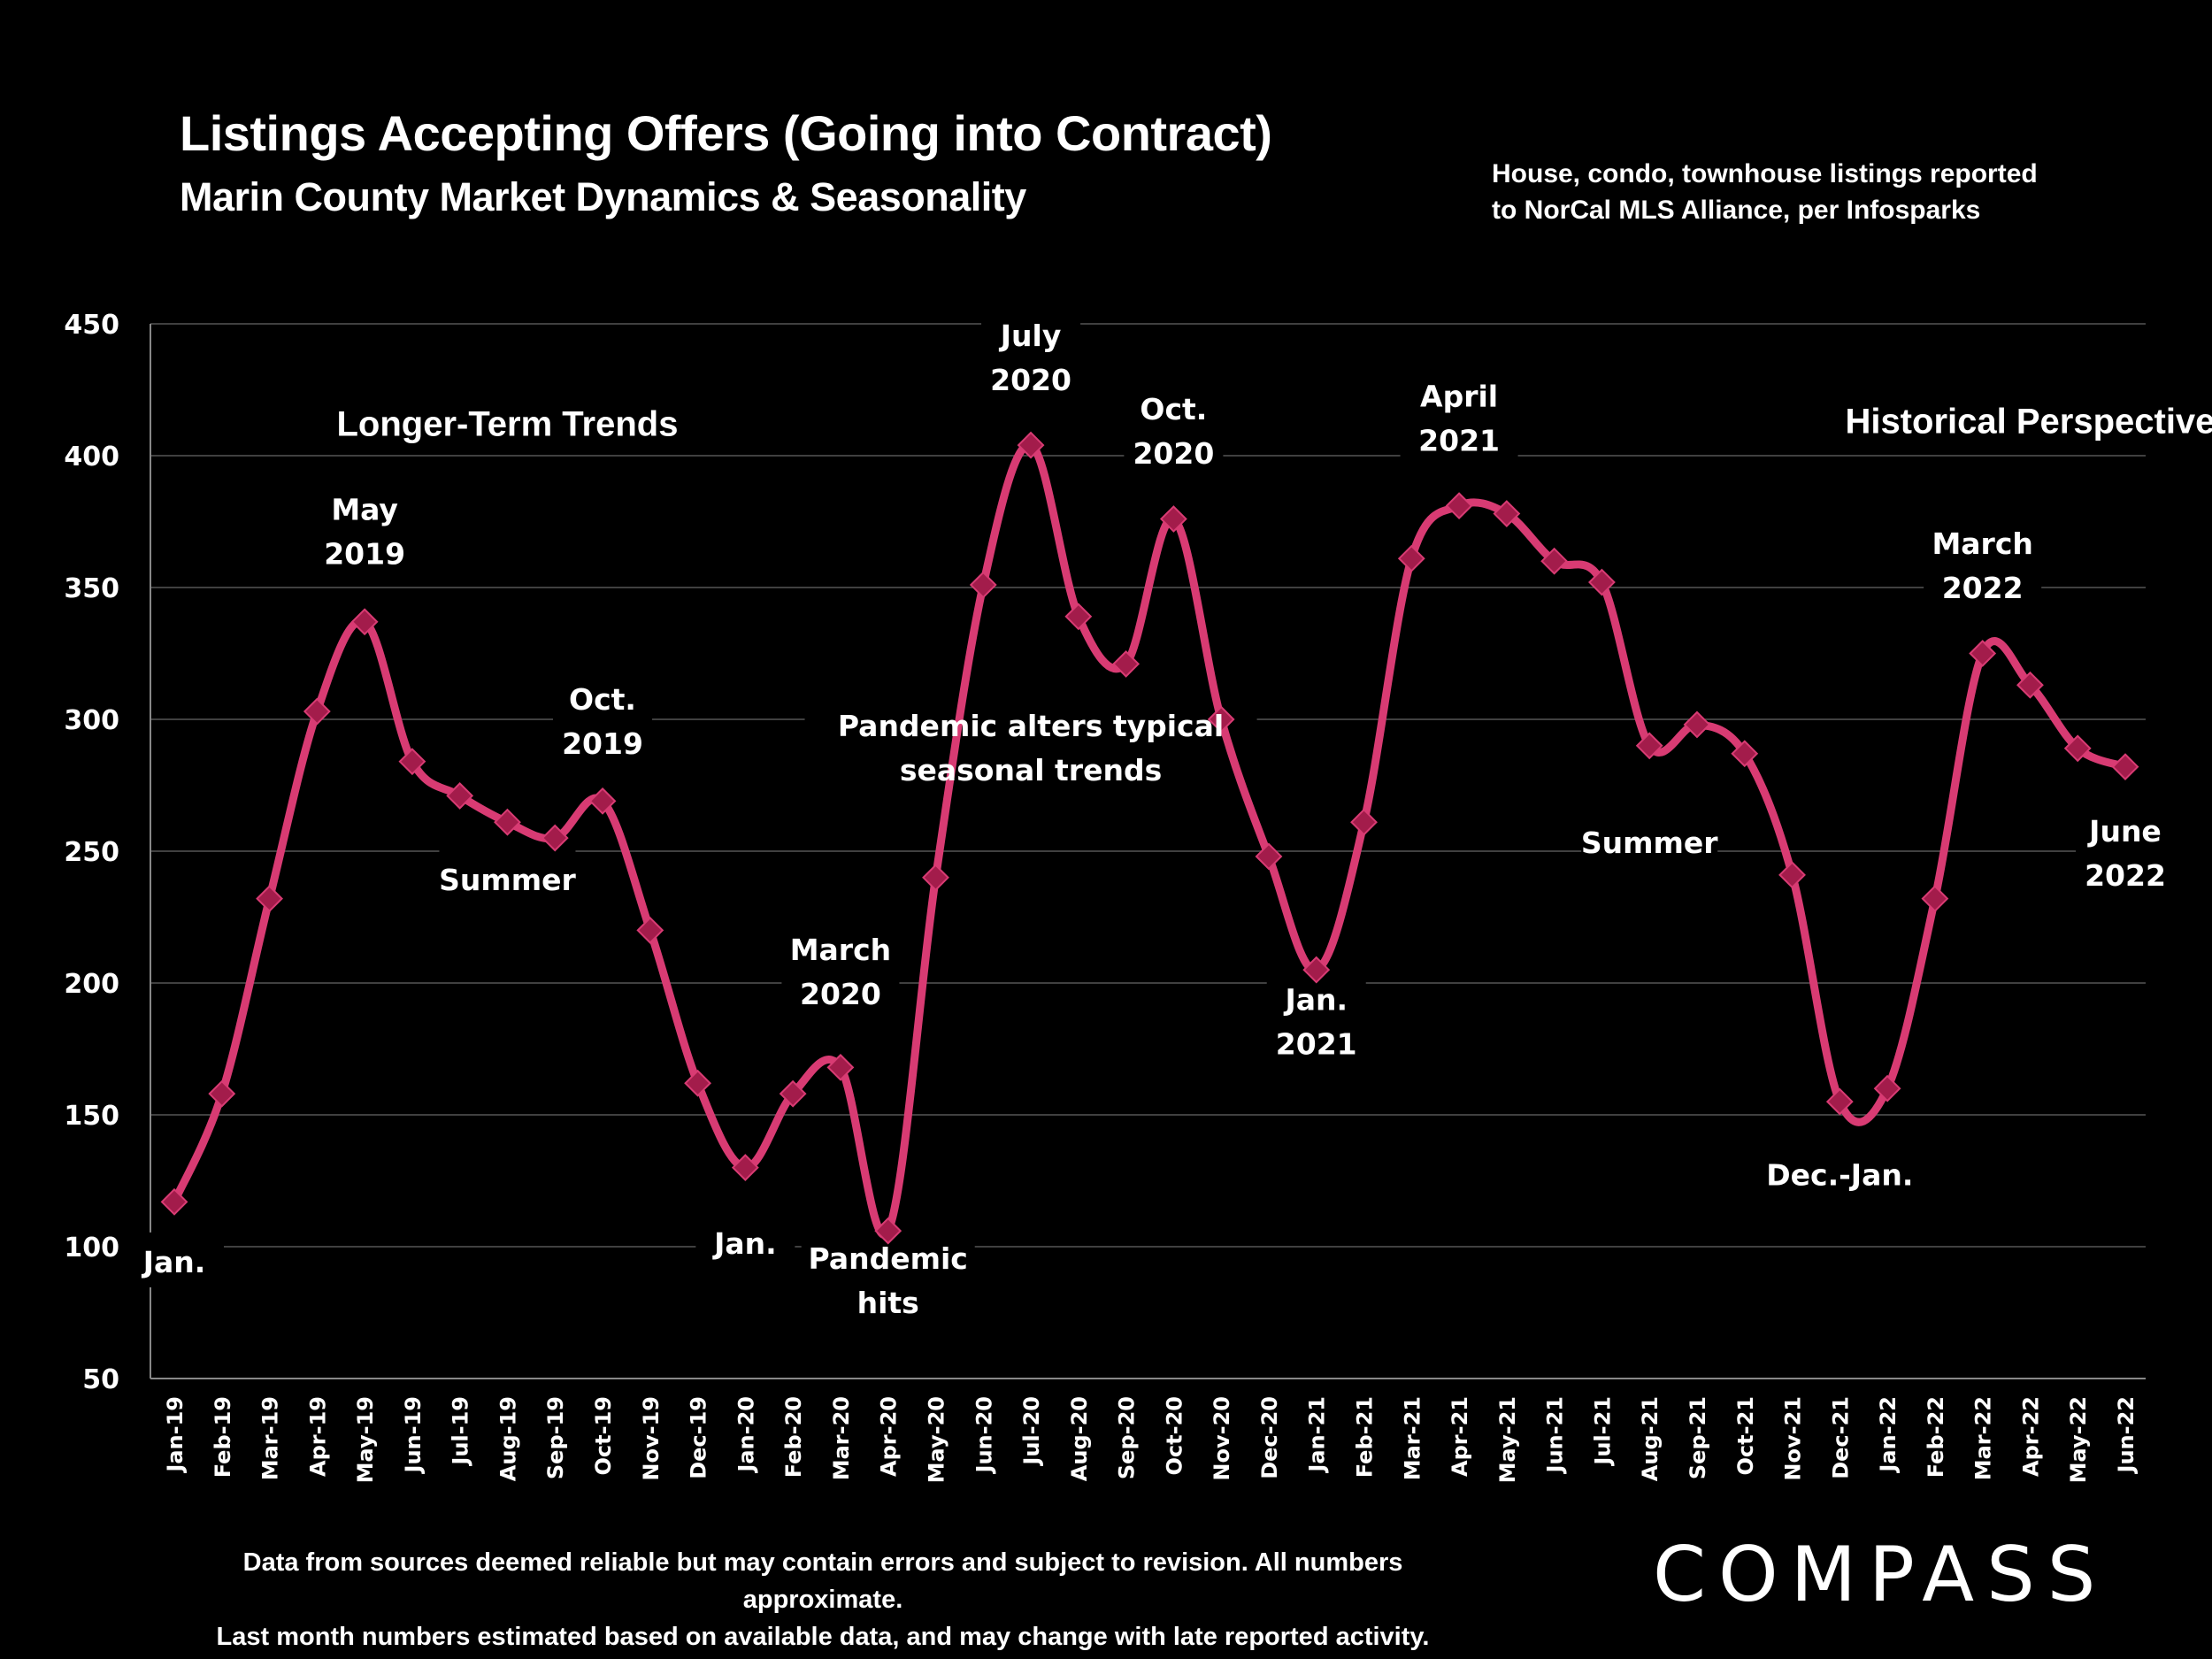 This screenshot has height=1659, width=2212. I want to click on x-tick-label: Aug-21, so click(1651, 1439).